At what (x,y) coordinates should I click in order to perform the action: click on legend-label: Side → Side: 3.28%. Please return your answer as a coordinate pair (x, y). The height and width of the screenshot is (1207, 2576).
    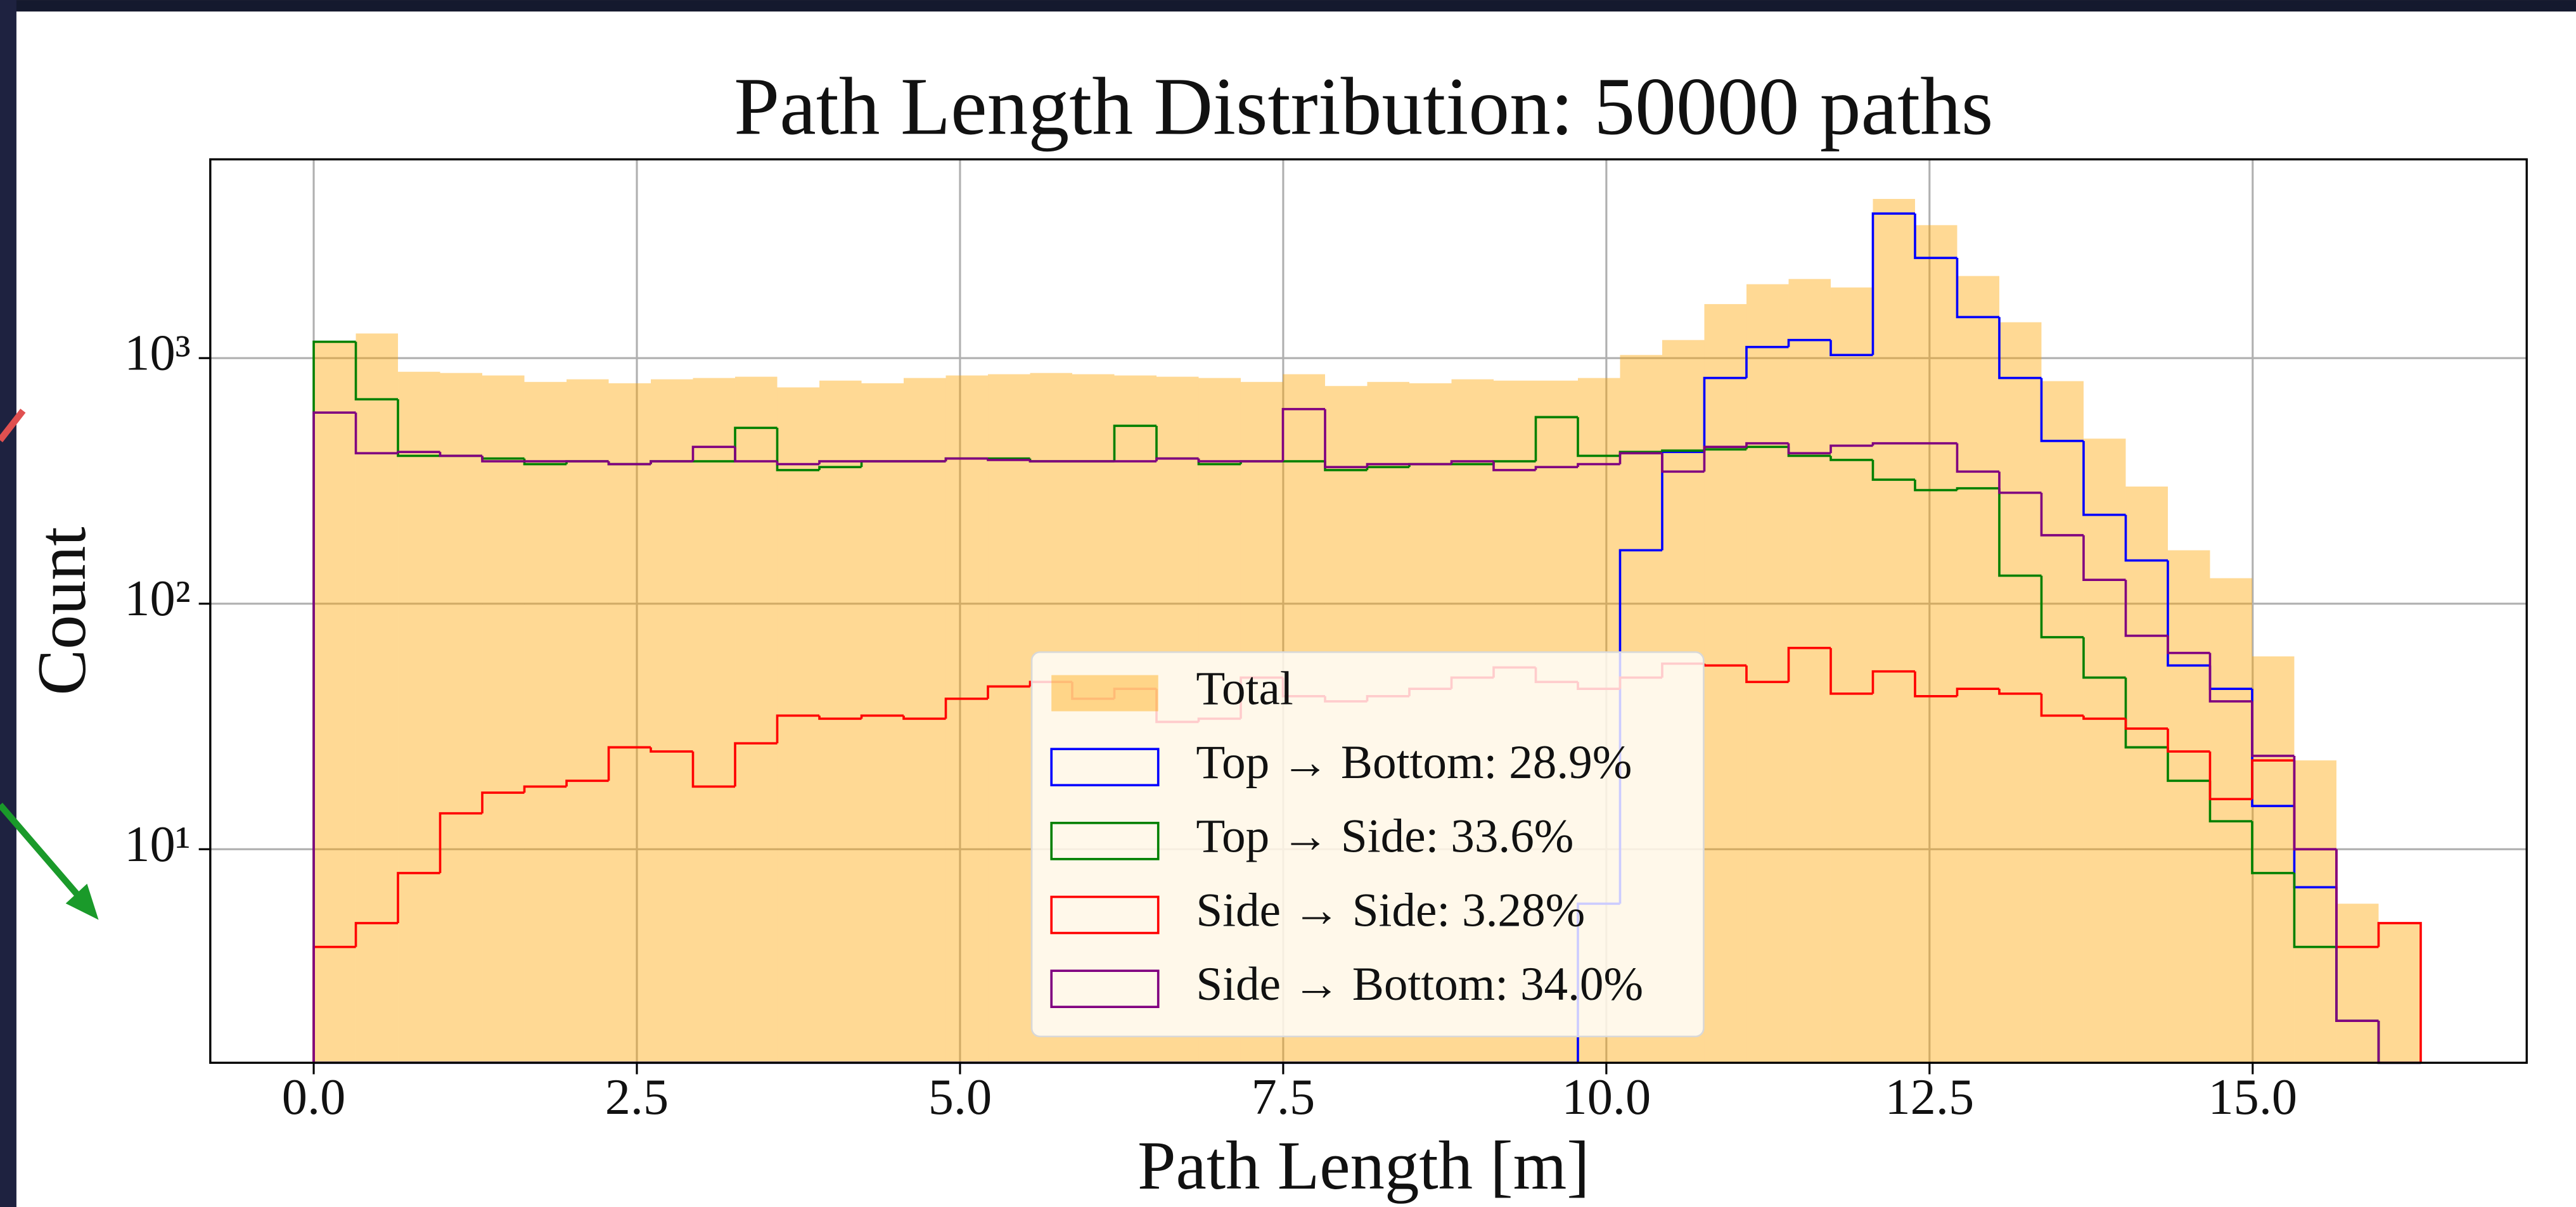
    Looking at the image, I should click on (1390, 910).